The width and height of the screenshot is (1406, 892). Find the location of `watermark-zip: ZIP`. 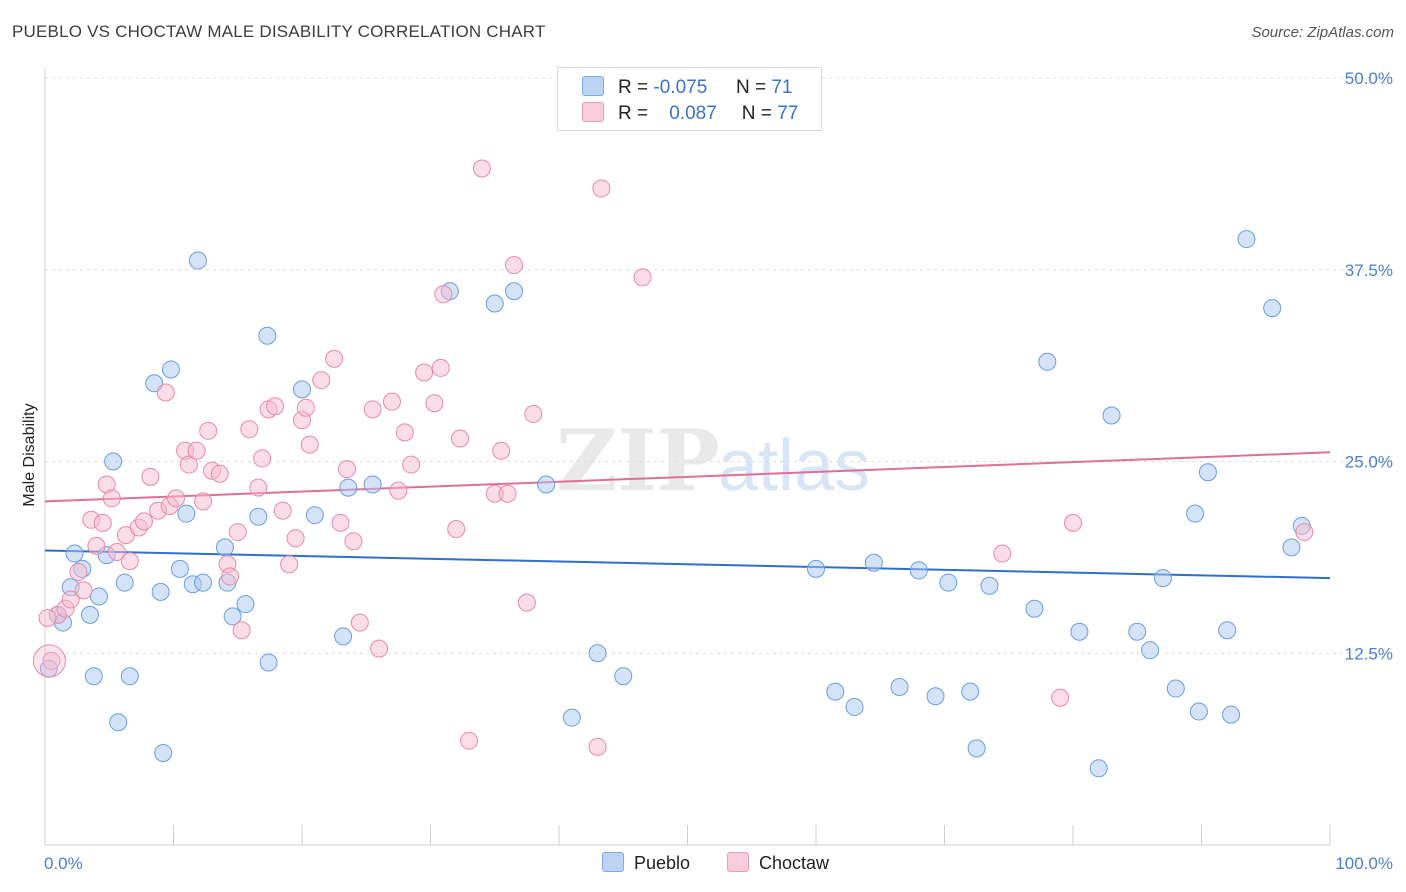

watermark-zip: ZIP is located at coordinates (638, 460).